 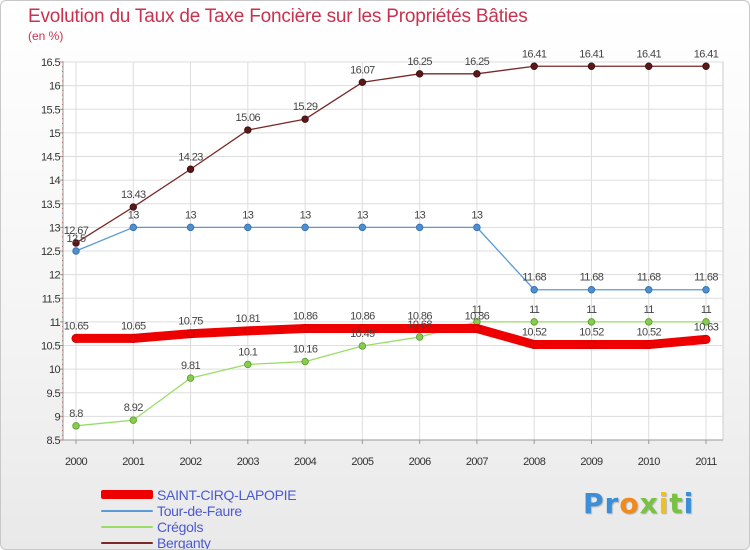 I want to click on x-tick-label: 2005, so click(x=362, y=462).